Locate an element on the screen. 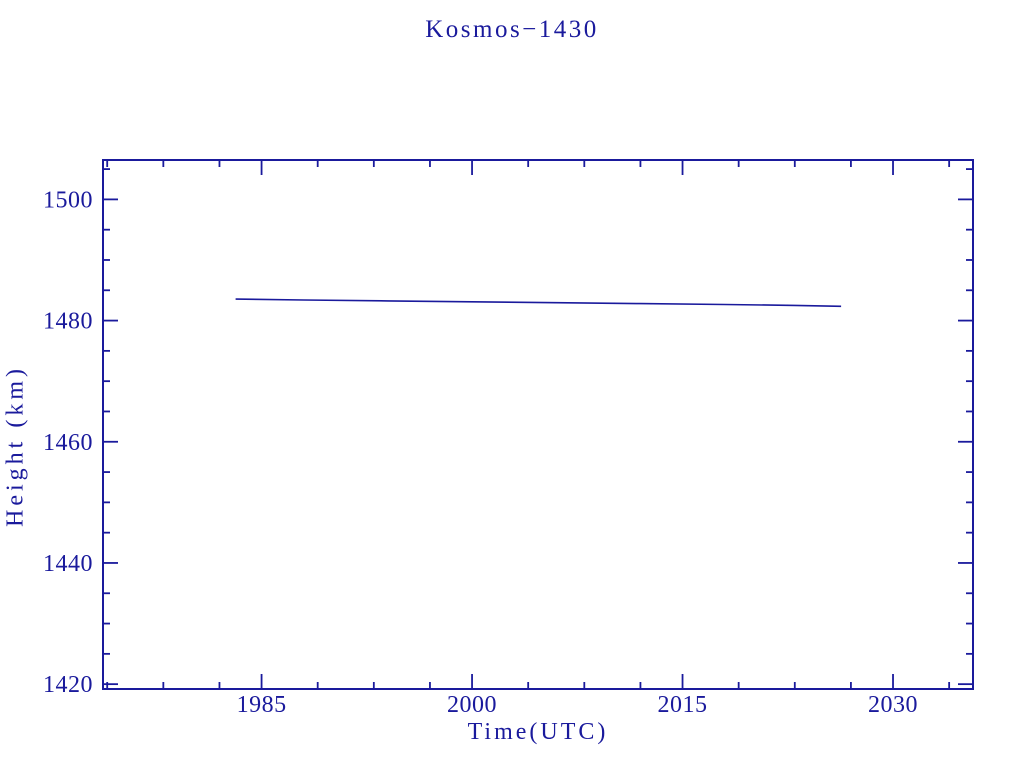 The width and height of the screenshot is (1024, 768). y-tick-label: 1500 is located at coordinates (68, 200).